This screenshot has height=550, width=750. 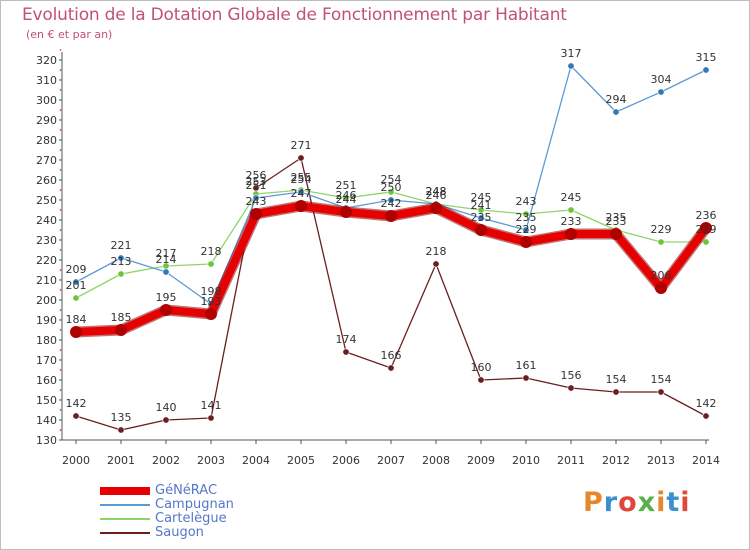 What do you see at coordinates (526, 201) in the screenshot?
I see `data-label: 243` at bounding box center [526, 201].